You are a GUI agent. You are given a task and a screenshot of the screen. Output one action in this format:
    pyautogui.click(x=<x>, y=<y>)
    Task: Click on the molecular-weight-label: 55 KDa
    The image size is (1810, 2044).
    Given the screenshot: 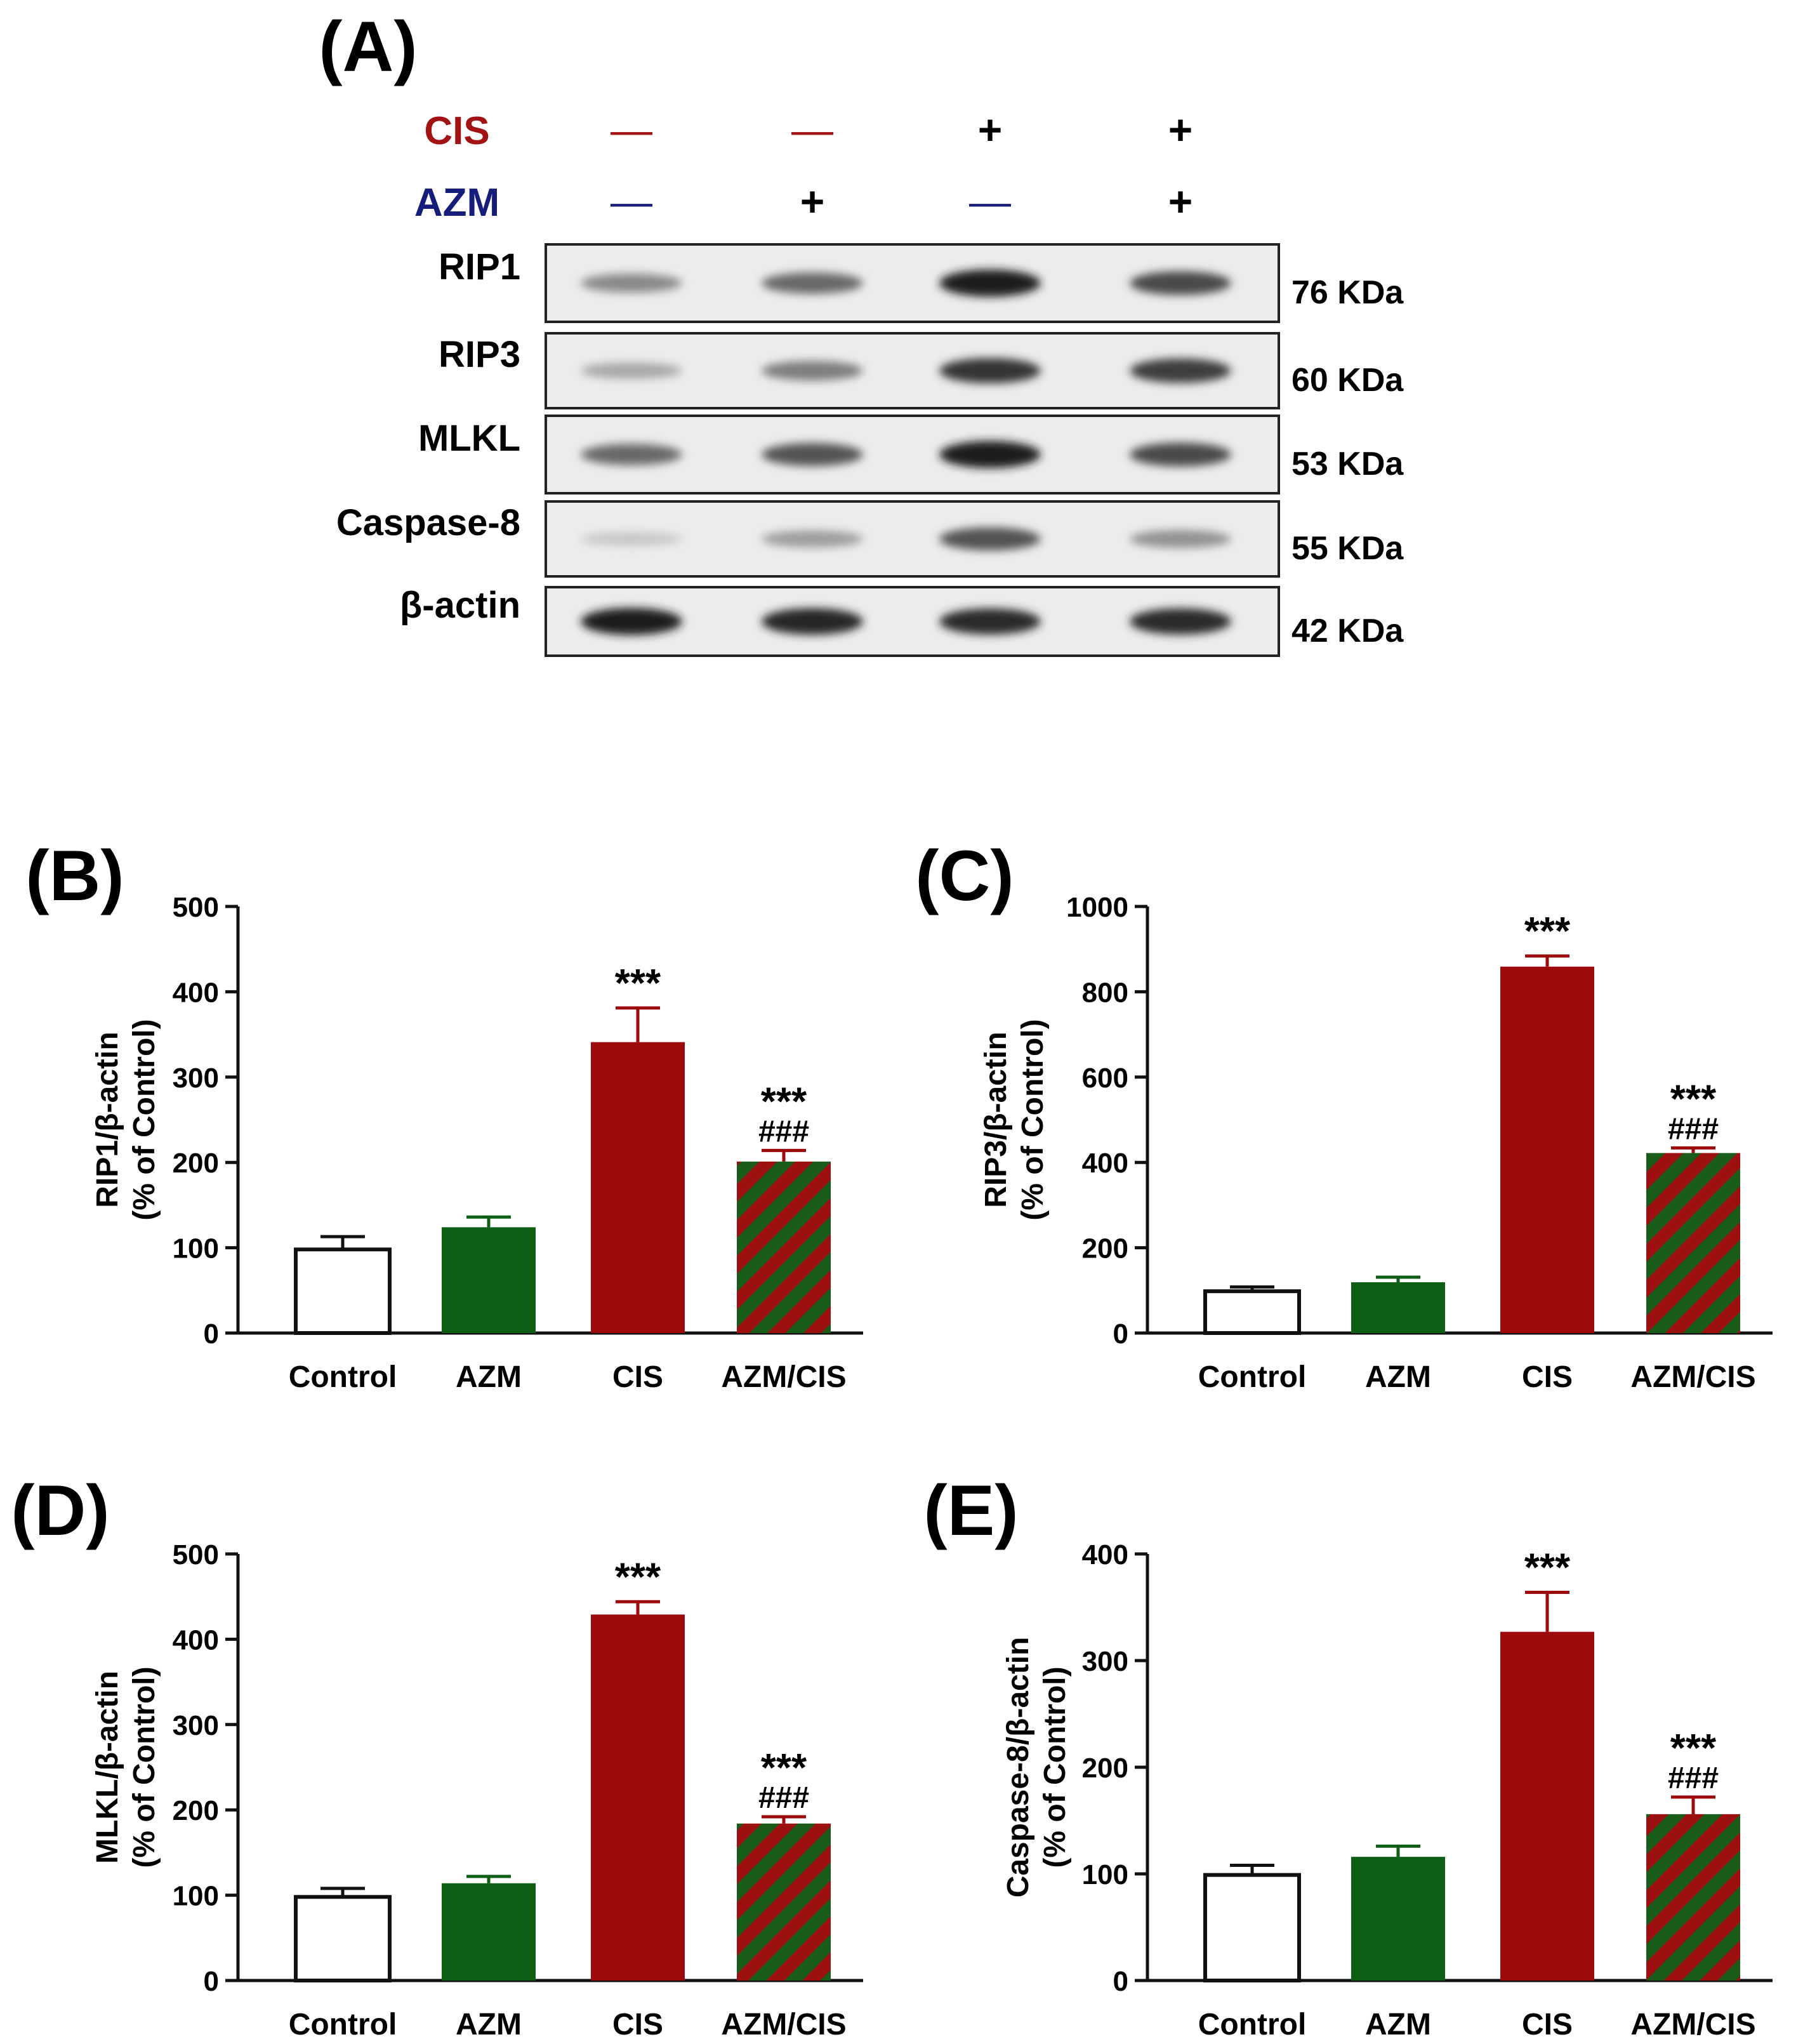 What is the action you would take?
    pyautogui.click(x=1347, y=548)
    